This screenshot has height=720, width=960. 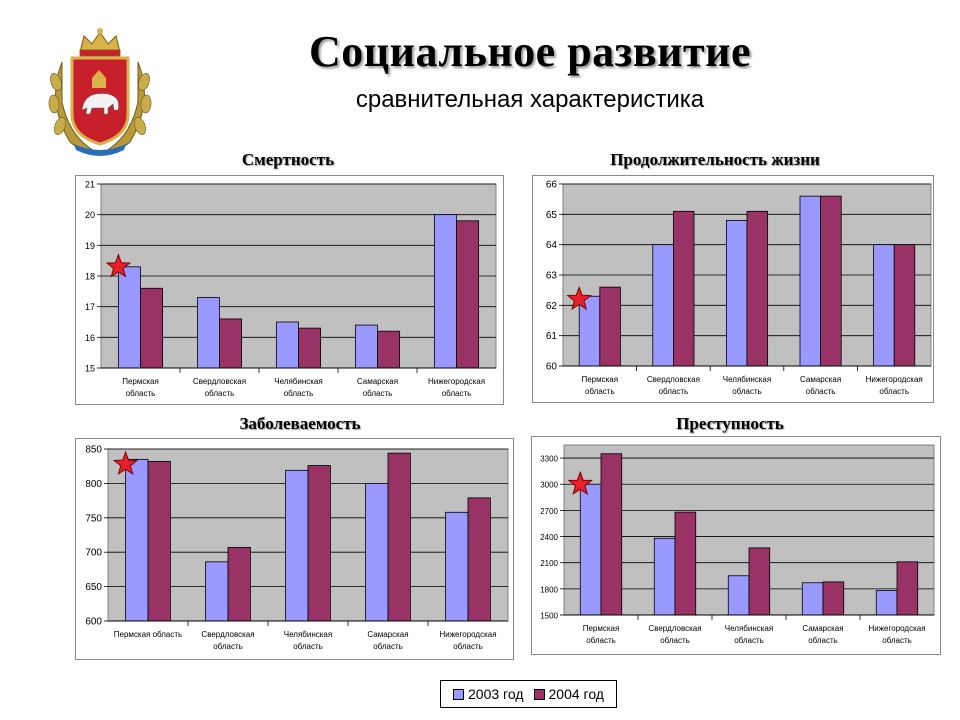 What do you see at coordinates (93, 450) in the screenshot?
I see `y-tick-label: 850` at bounding box center [93, 450].